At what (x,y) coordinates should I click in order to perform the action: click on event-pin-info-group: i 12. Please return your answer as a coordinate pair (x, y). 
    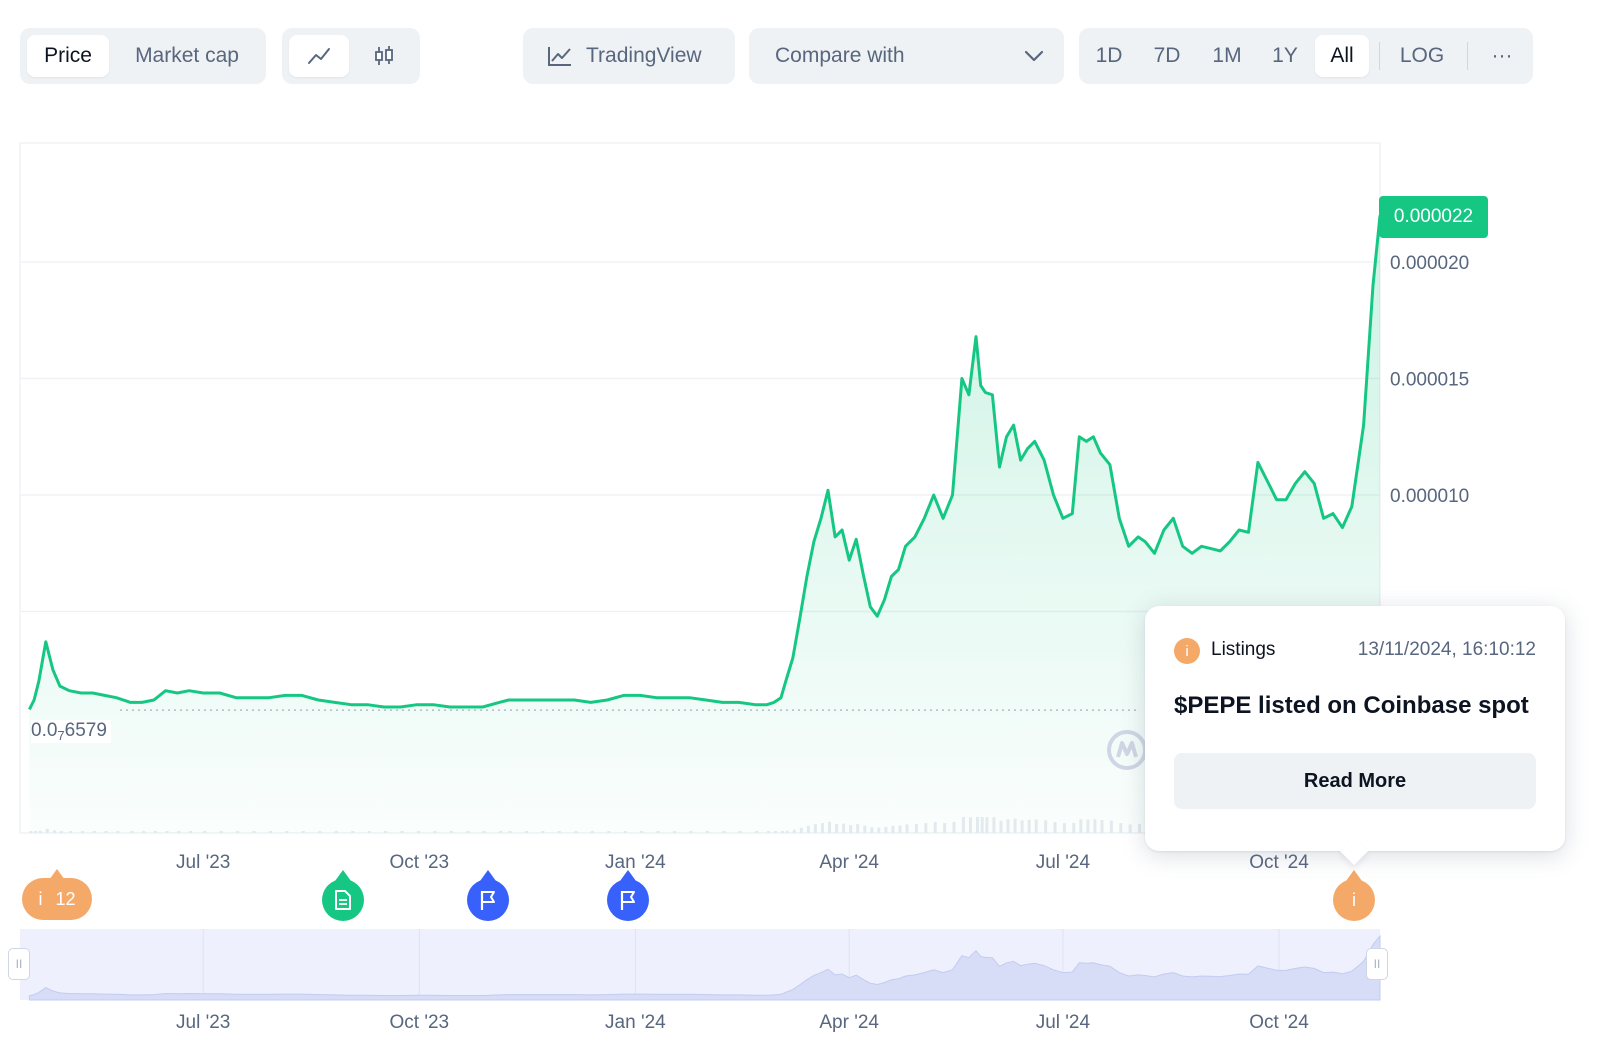
    Looking at the image, I should click on (57, 894).